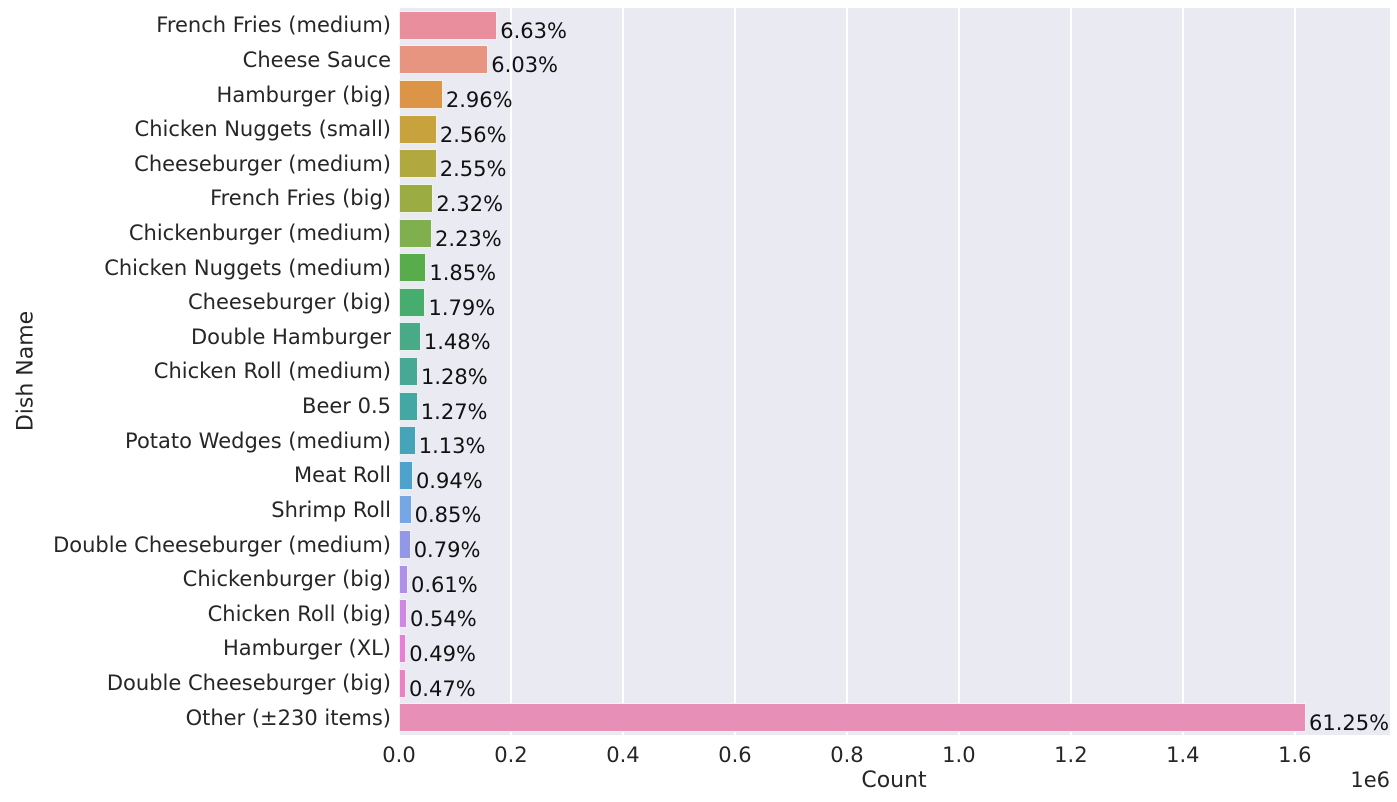  I want to click on bar-value-label-double-hamburger: 1.48%, so click(457, 342).